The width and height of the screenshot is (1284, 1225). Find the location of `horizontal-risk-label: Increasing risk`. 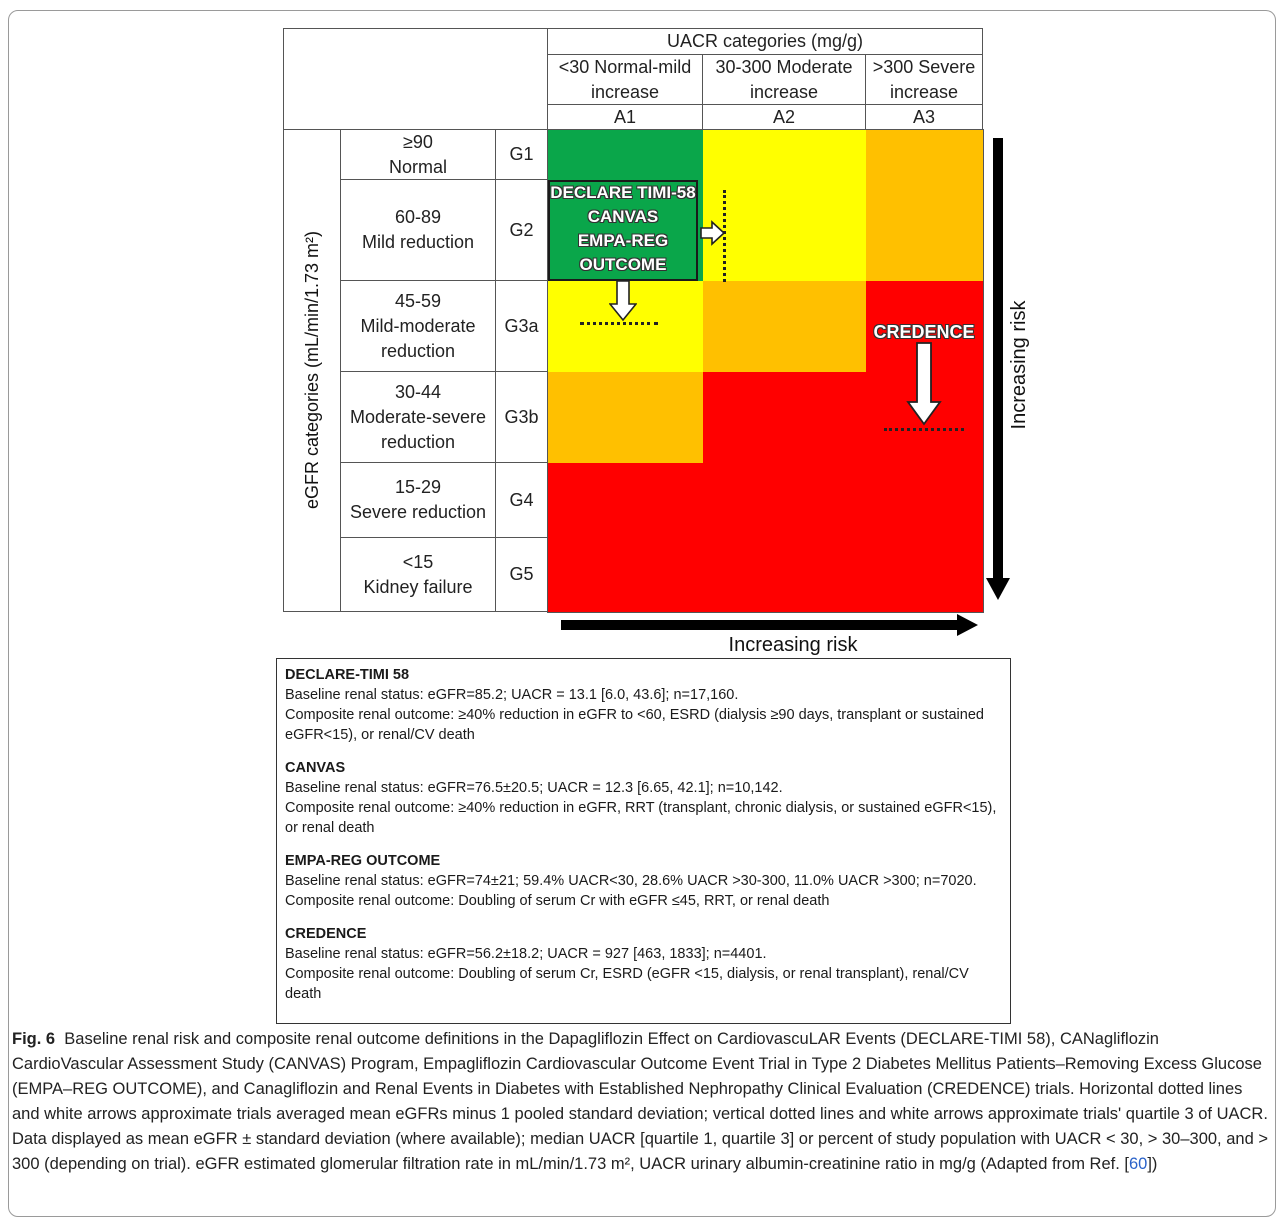

horizontal-risk-label: Increasing risk is located at coordinates (793, 645).